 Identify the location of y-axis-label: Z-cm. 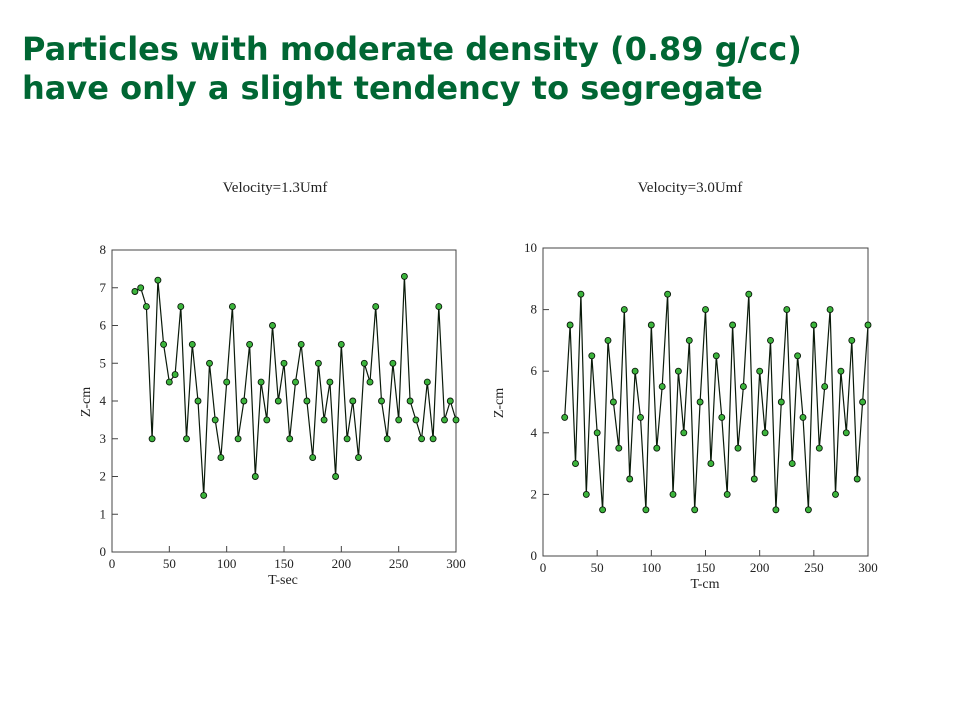
(86, 402).